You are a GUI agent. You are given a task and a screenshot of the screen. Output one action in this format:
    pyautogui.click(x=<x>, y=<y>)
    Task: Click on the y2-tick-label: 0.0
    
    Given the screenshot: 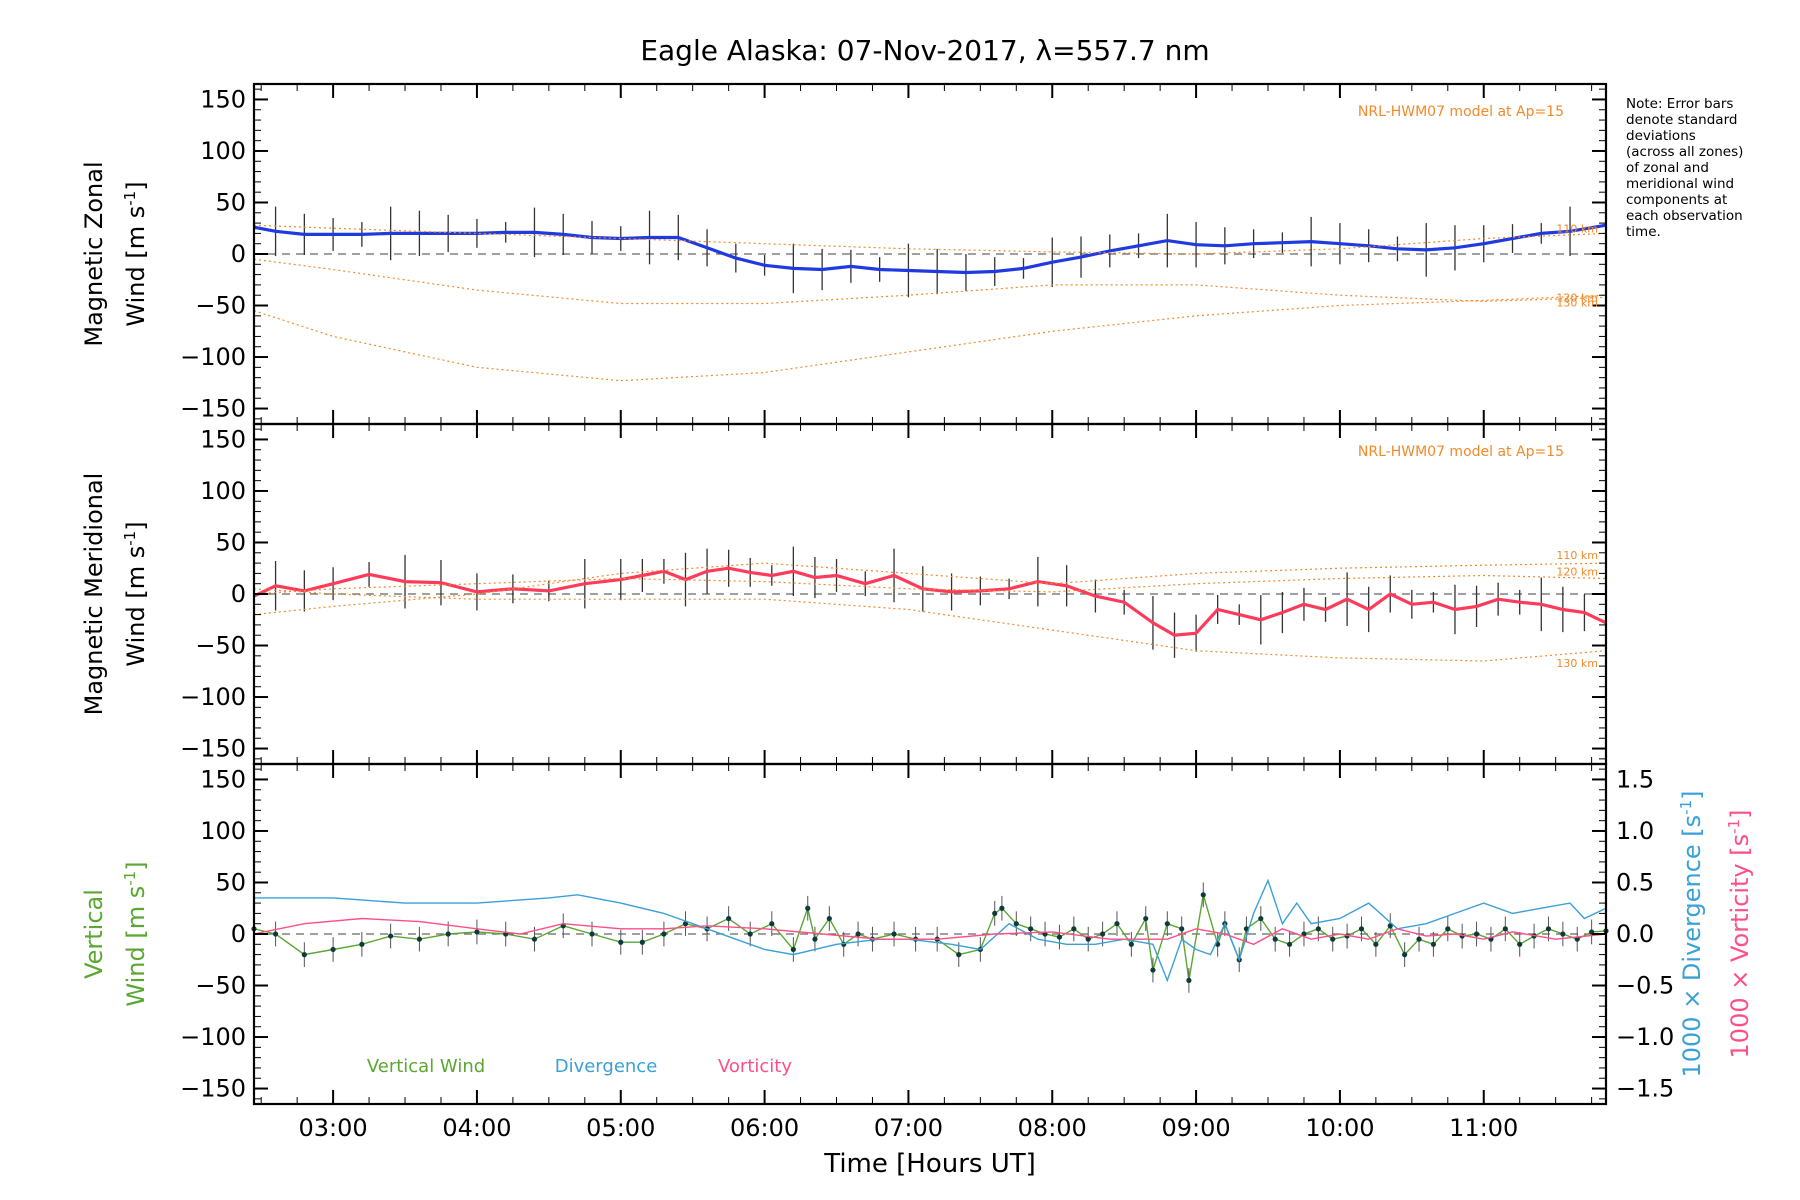 What is the action you would take?
    pyautogui.click(x=1635, y=934)
    